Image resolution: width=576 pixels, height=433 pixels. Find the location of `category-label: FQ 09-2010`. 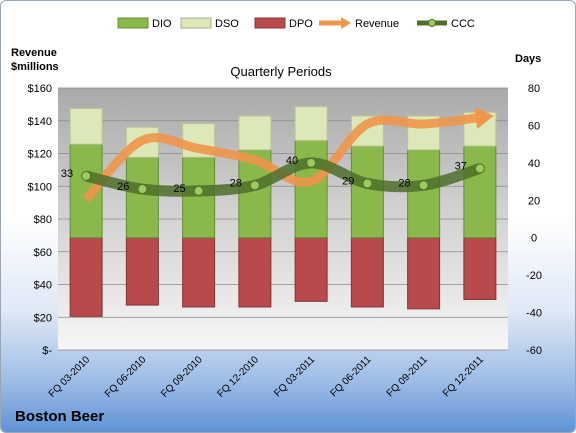

category-label: FQ 09-2010 is located at coordinates (182, 377).